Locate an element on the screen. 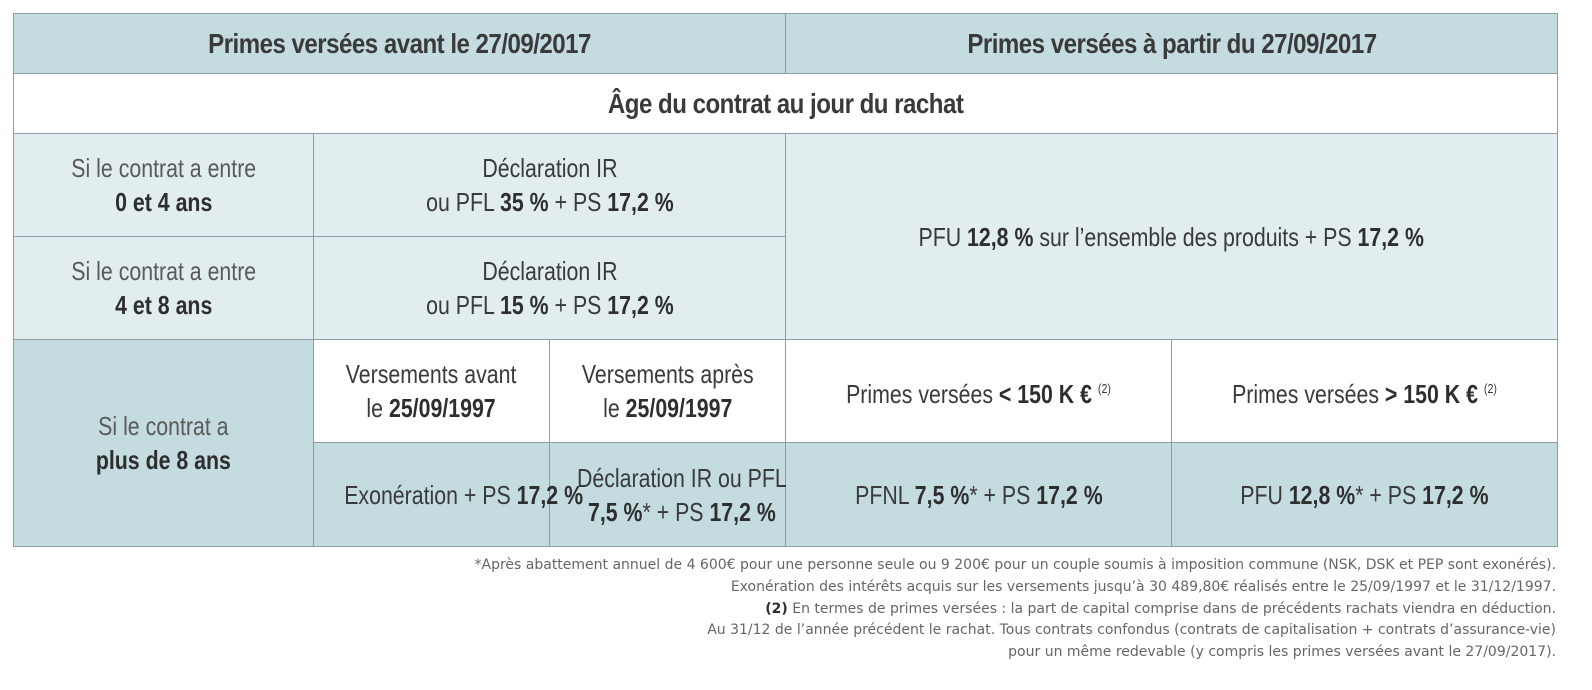 This screenshot has width=1592, height=690. header-before: Primes versées avant le 27/09/2017 is located at coordinates (399, 43).